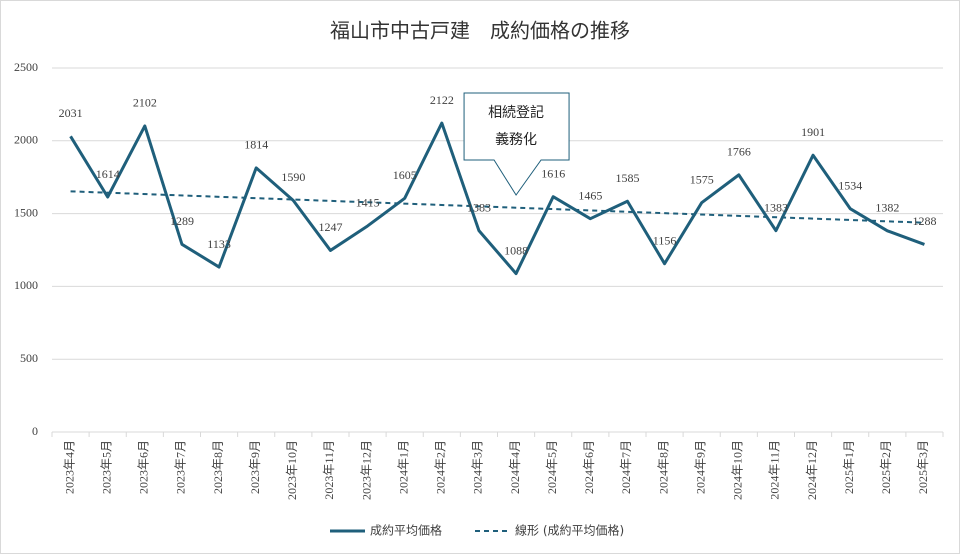 Image resolution: width=960 pixels, height=554 pixels. I want to click on data-label: 2122, so click(442, 100).